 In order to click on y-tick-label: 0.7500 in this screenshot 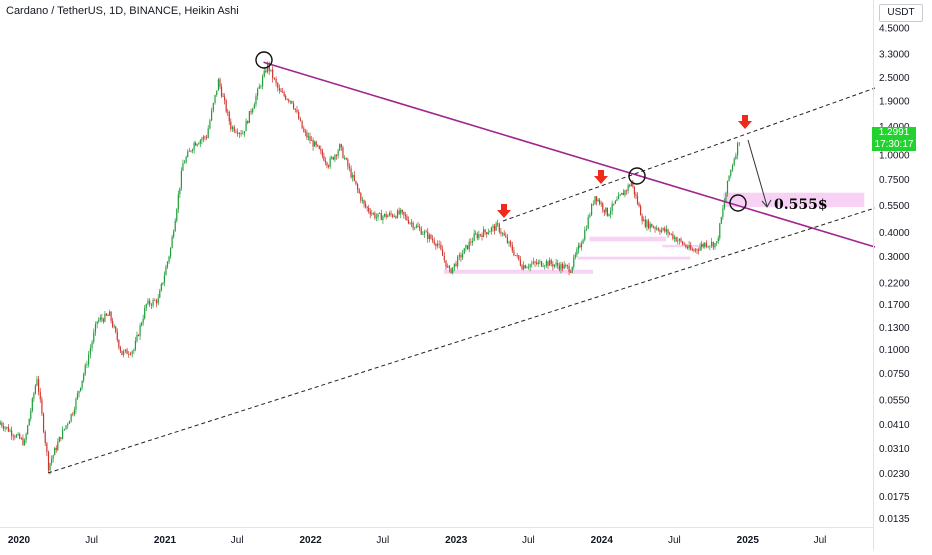, I will do `click(894, 180)`.